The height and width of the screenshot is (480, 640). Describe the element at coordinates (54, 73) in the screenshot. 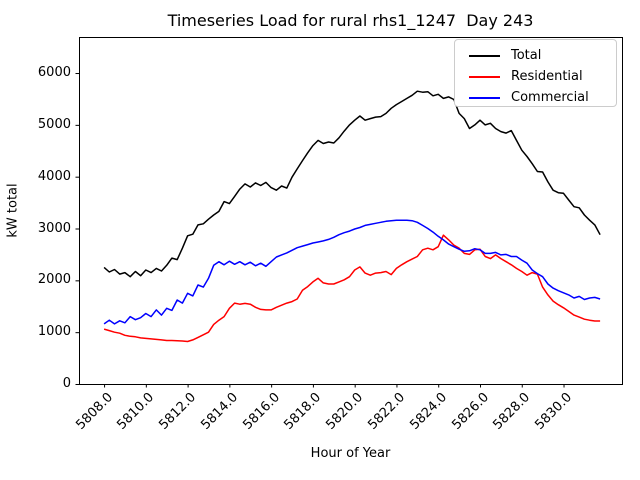

I see `y-tick-label: 6000` at that location.